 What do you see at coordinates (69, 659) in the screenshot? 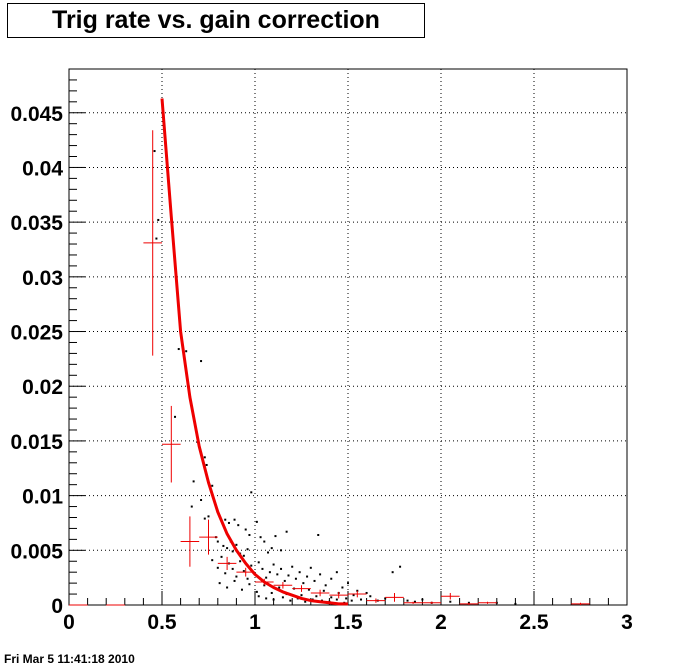
I see `footer-timestamp: Fri Mar 5 11:41:18 2010` at bounding box center [69, 659].